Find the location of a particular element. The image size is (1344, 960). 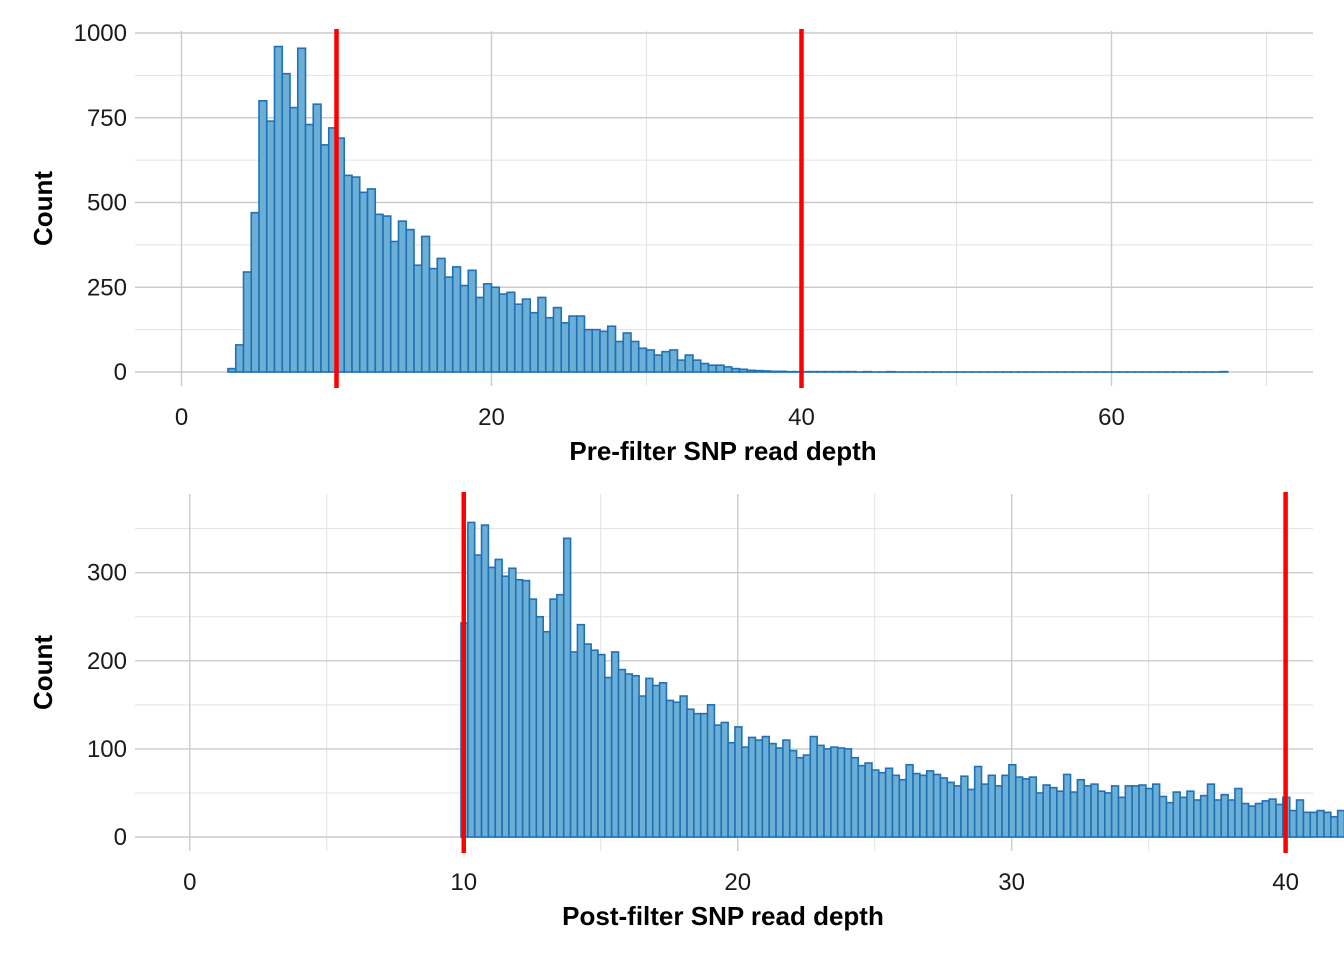

x-tick-label: 40 is located at coordinates (1285, 882).